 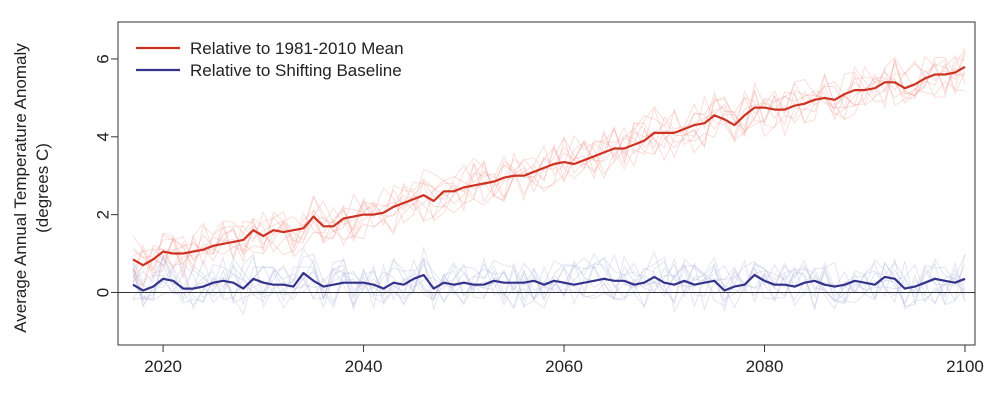 I want to click on series-line-shifting-baseline, so click(x=549, y=281).